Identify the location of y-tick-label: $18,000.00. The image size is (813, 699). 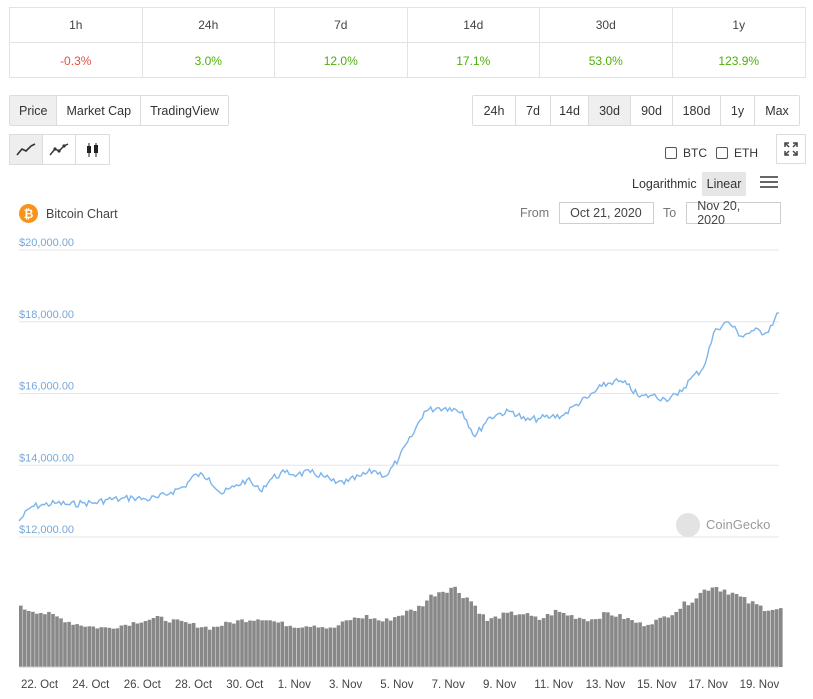
(46, 315).